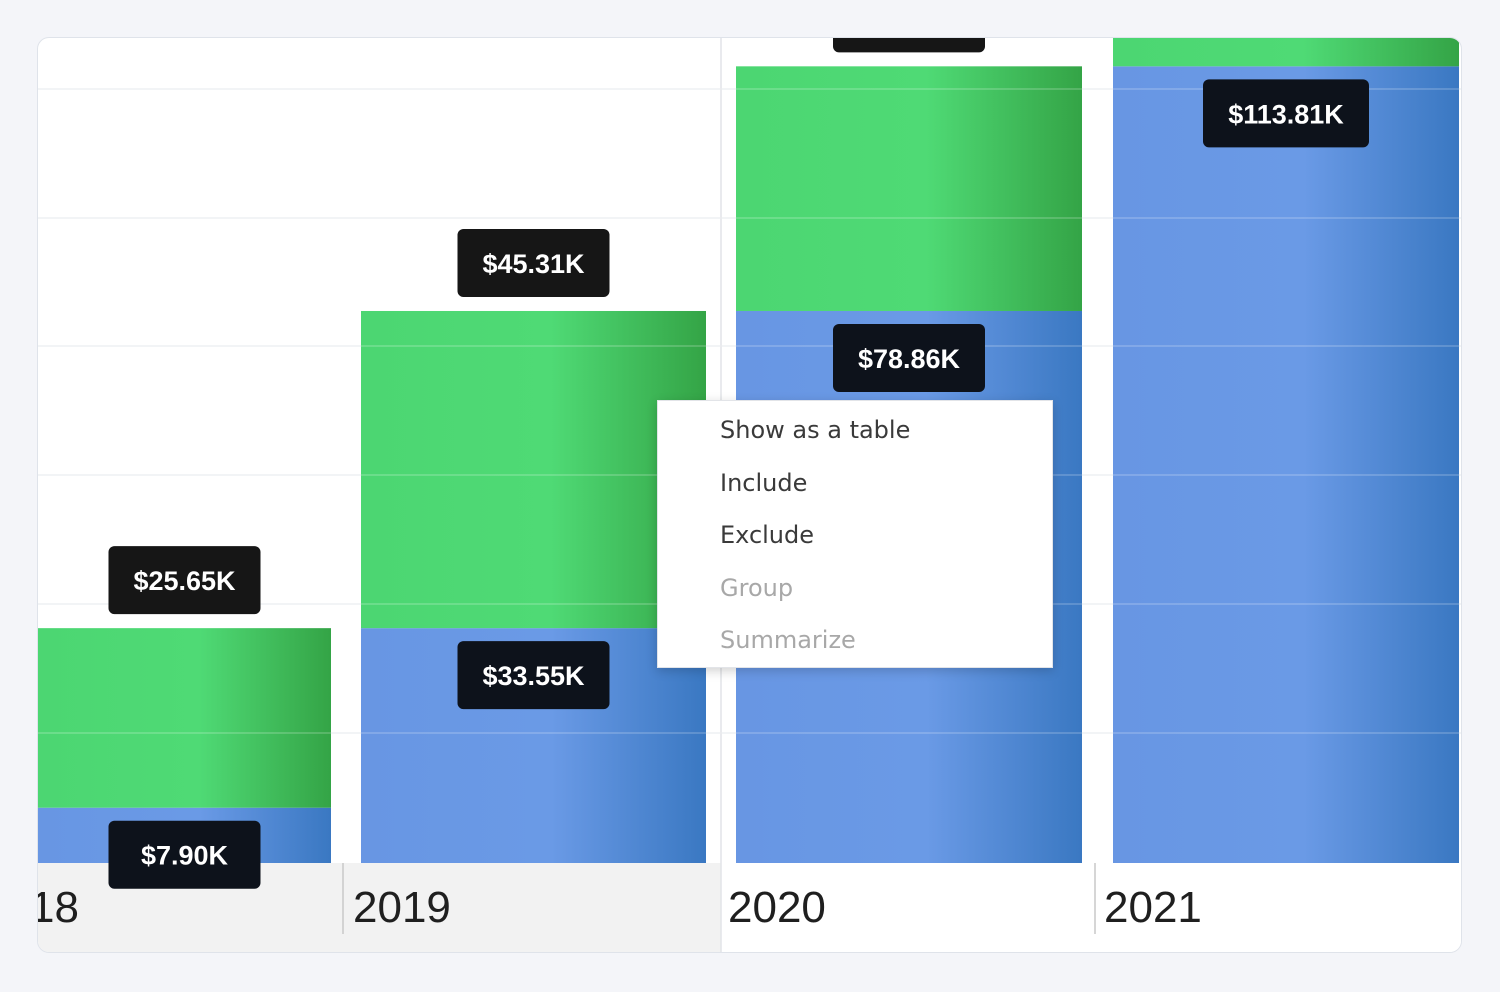 The width and height of the screenshot is (1500, 992). I want to click on data-label-2019-series-1: $45.31K, so click(533, 262).